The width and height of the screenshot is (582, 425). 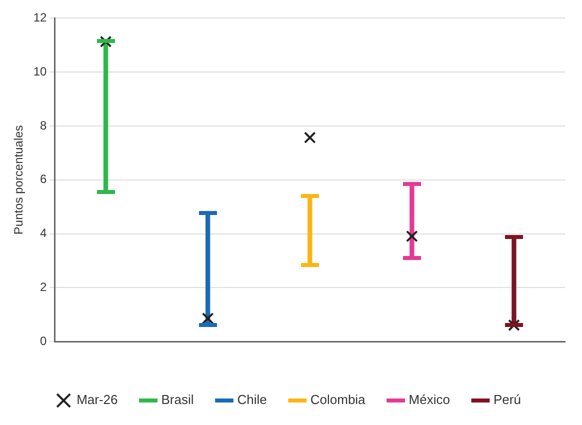 I want to click on legend-label: México, so click(x=429, y=400).